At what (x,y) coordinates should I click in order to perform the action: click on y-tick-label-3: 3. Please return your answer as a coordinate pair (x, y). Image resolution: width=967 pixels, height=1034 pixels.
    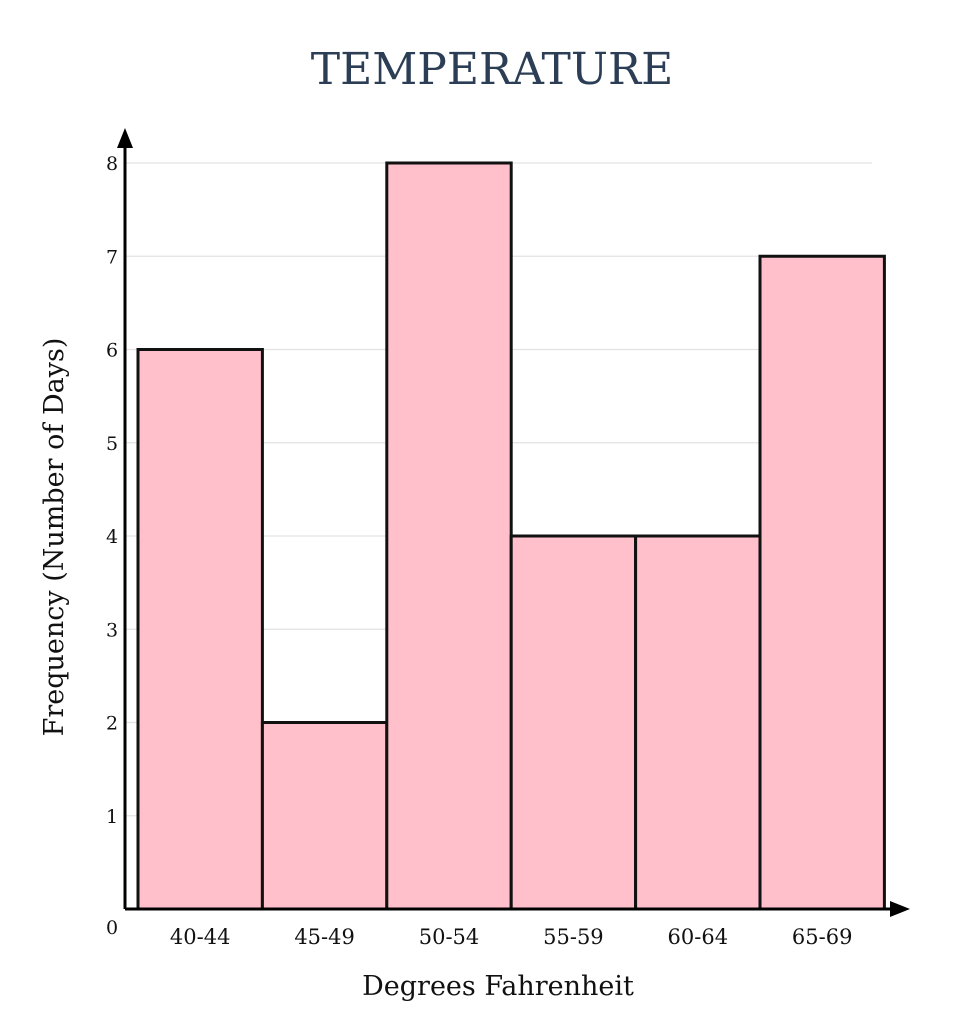
    Looking at the image, I should click on (112, 630).